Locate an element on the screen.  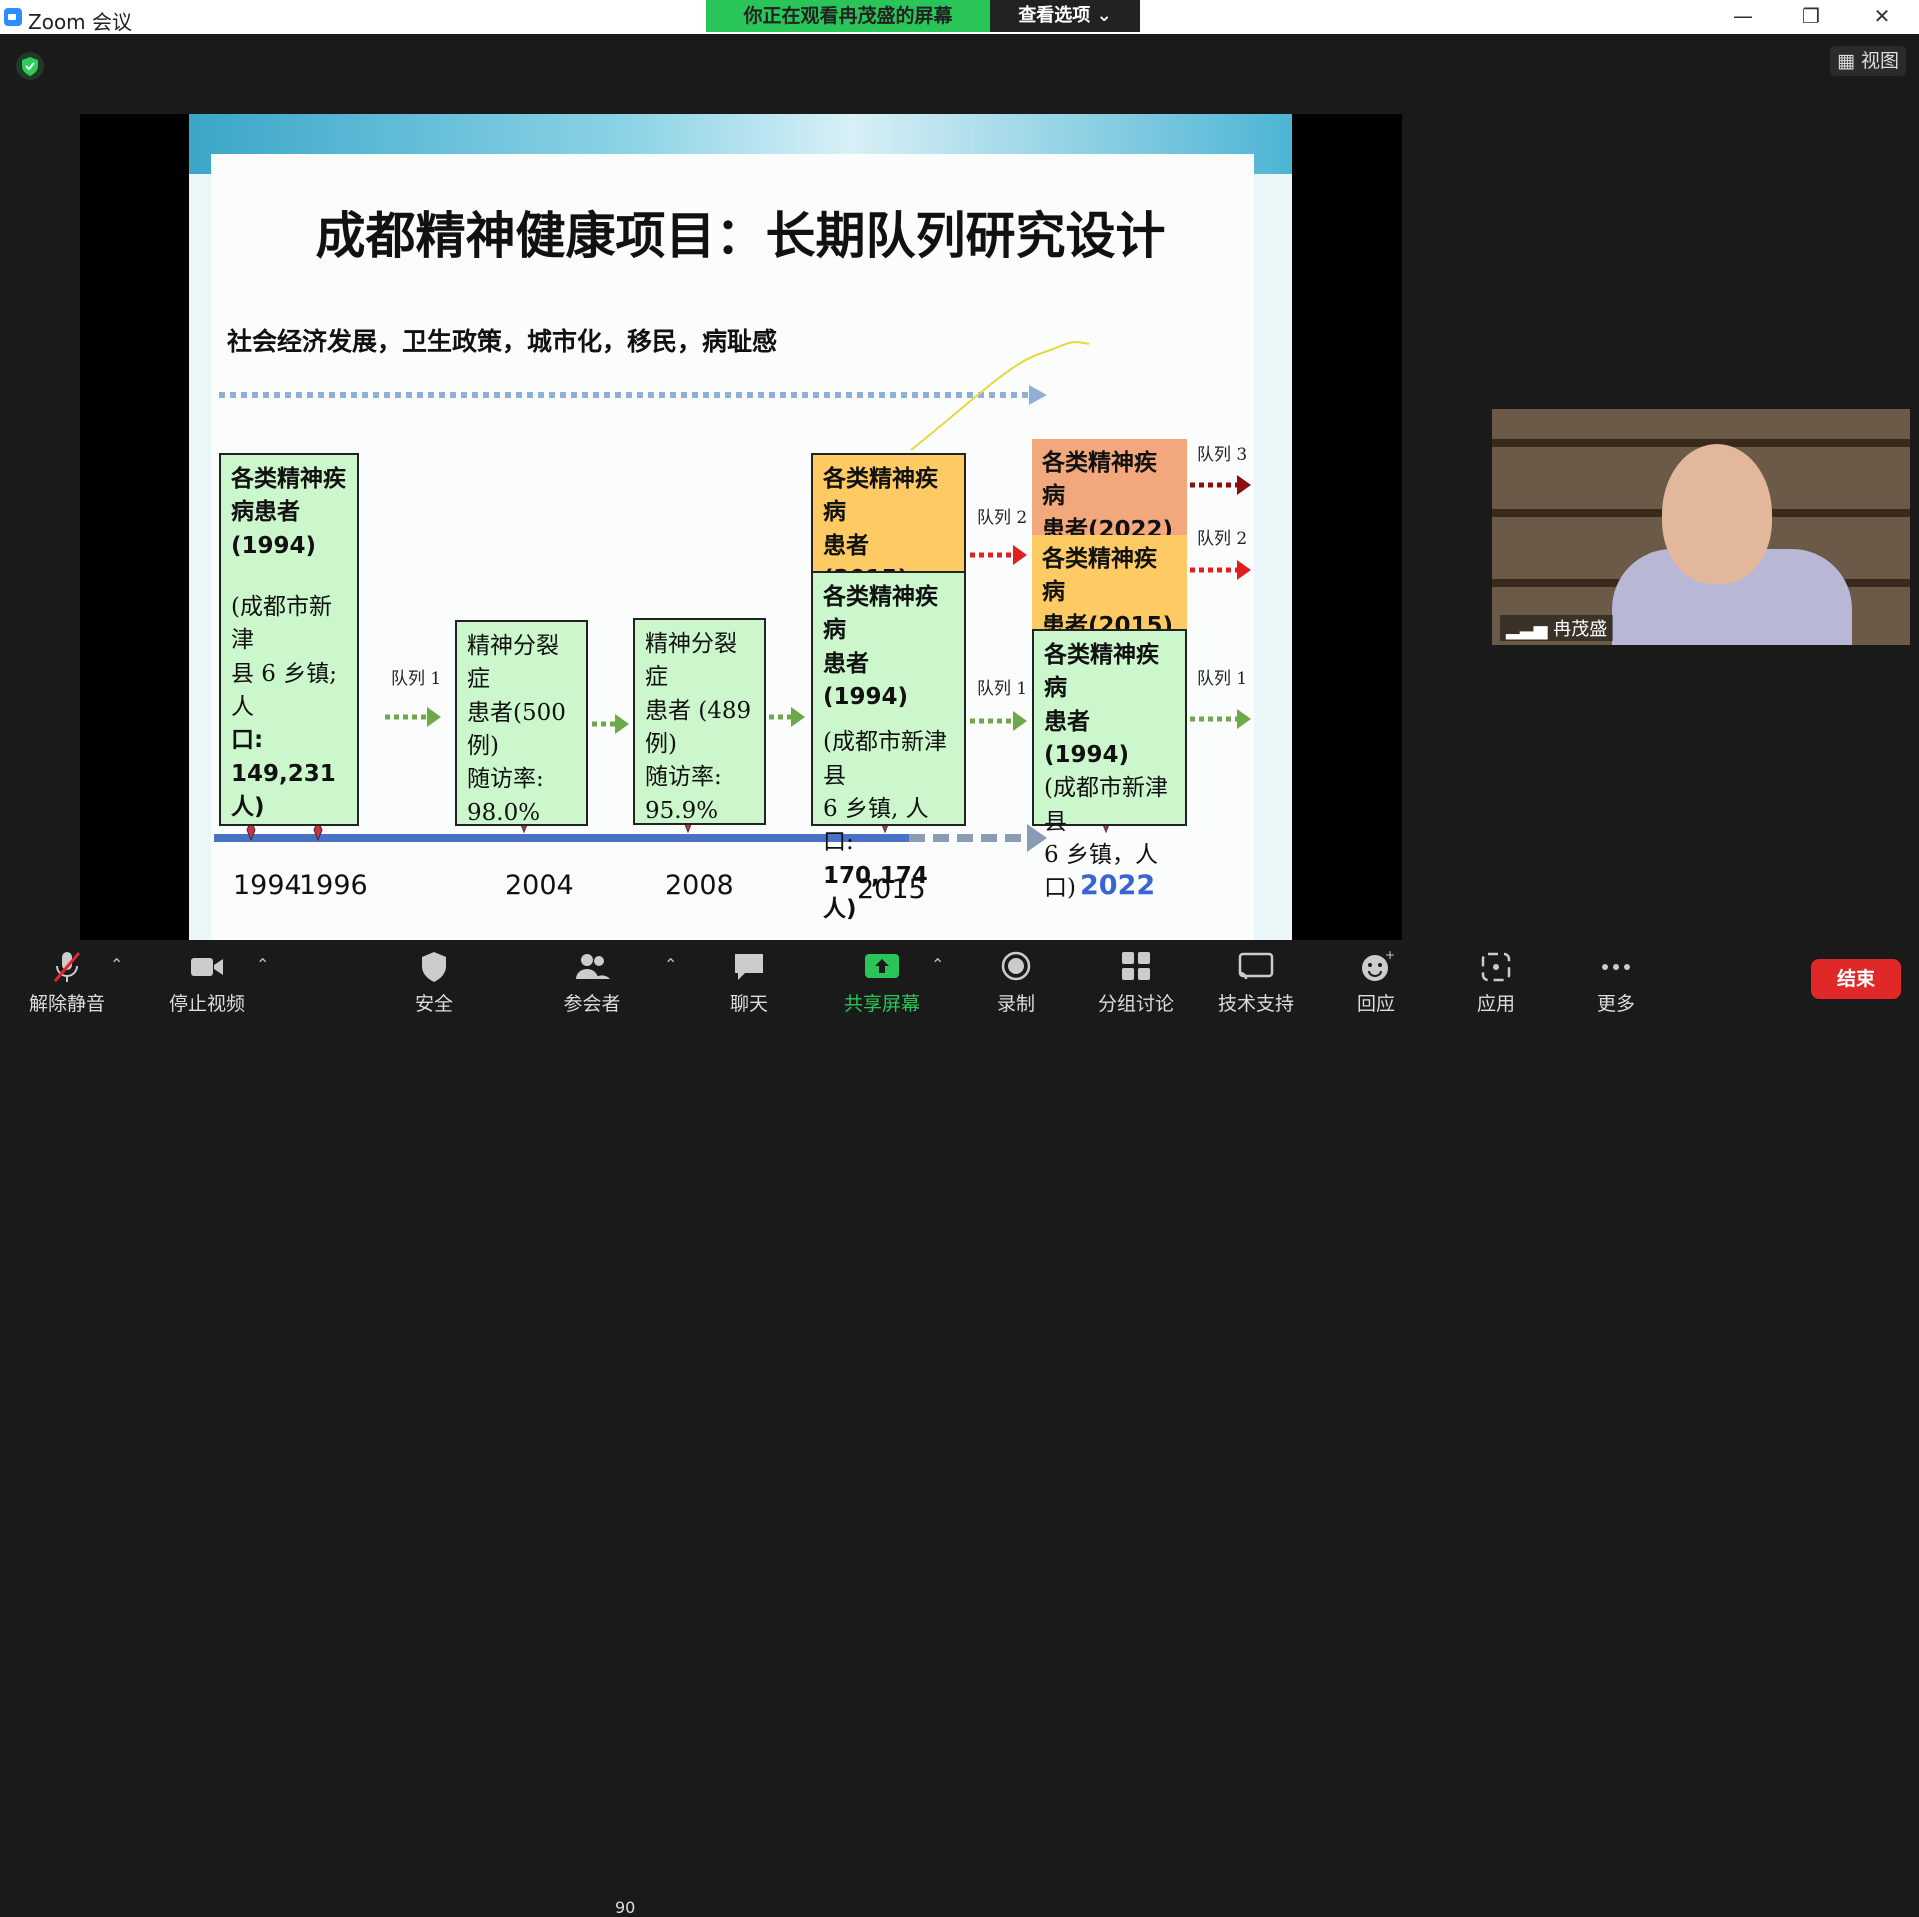
share-screen-button: 共享屏幕 is located at coordinates (882, 982).